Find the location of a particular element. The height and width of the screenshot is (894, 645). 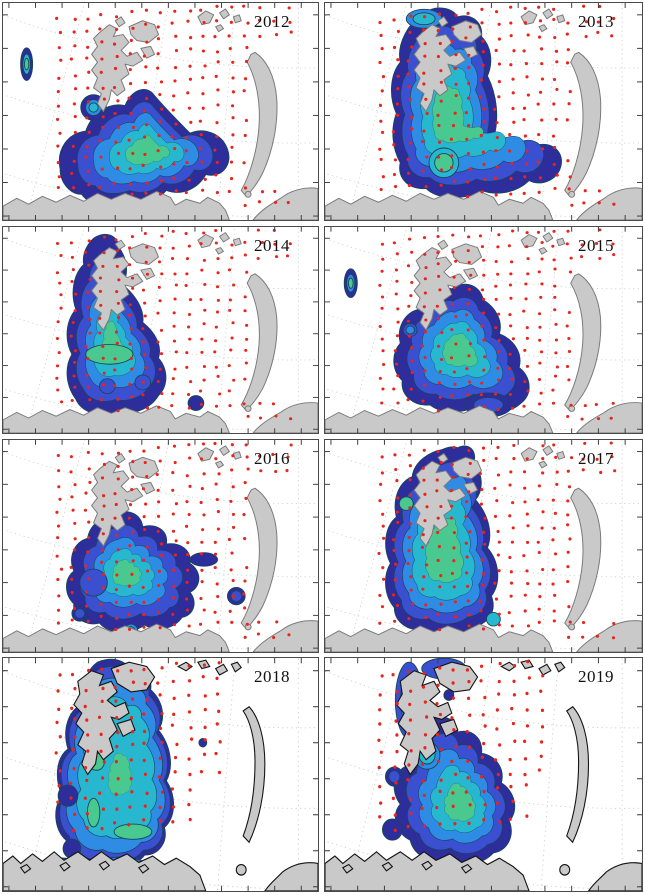

year-label: 2017 is located at coordinates (596, 458).